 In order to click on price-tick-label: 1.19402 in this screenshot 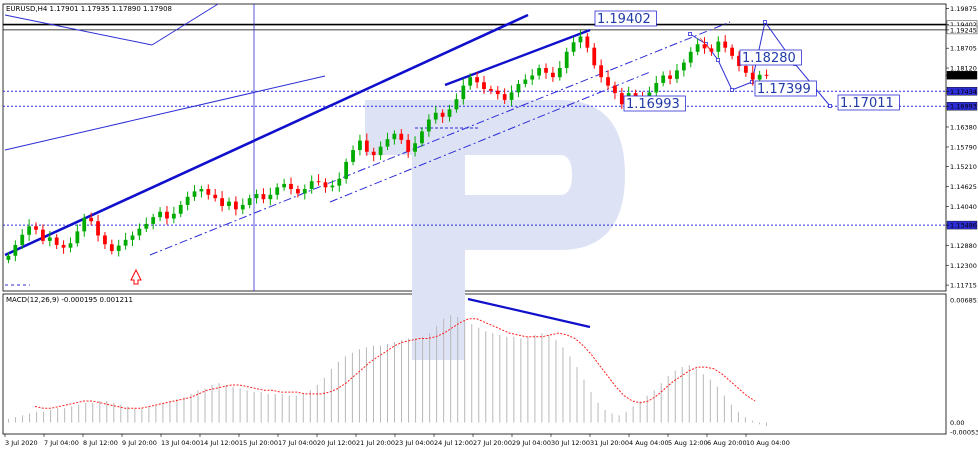, I will do `click(963, 25)`.